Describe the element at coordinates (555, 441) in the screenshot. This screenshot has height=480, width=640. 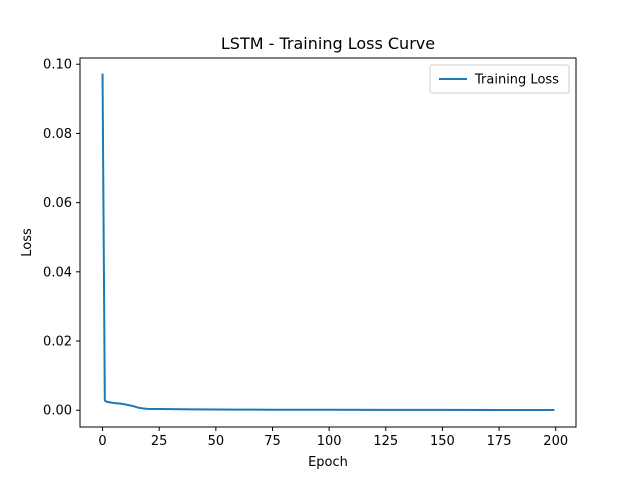
I see `x-tick-label: 200` at that location.